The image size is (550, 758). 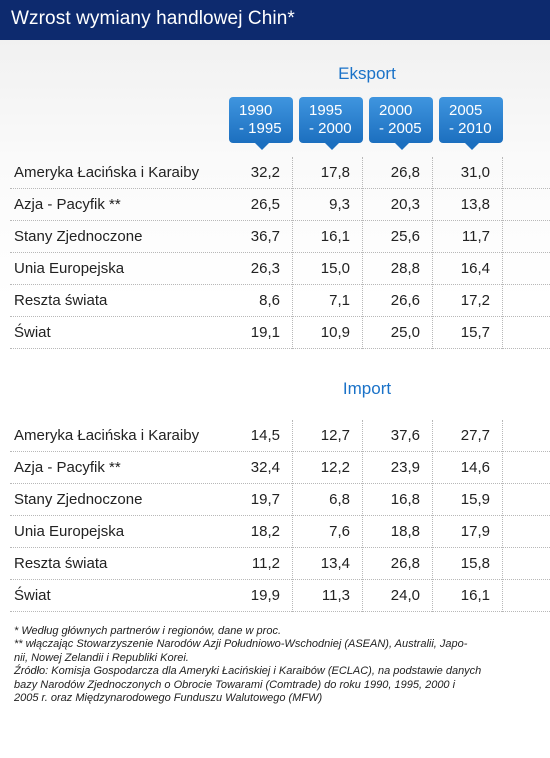 I want to click on table-cell: 14,5, so click(x=265, y=435).